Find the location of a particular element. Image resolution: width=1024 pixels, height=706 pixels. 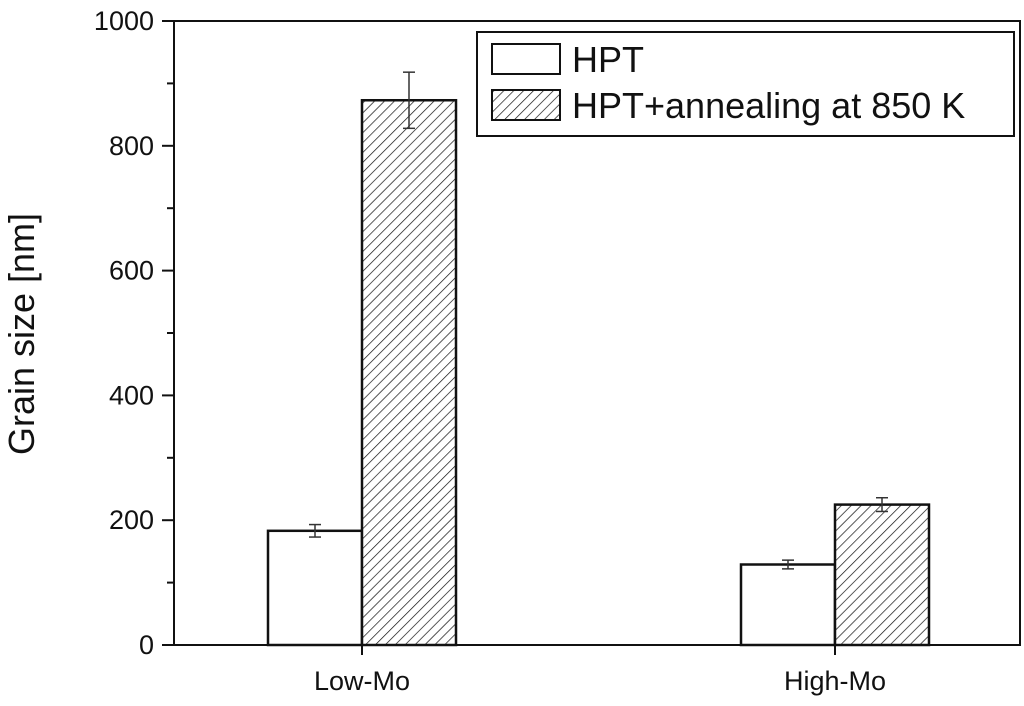

x-category-label: High-Mo is located at coordinates (835, 681).